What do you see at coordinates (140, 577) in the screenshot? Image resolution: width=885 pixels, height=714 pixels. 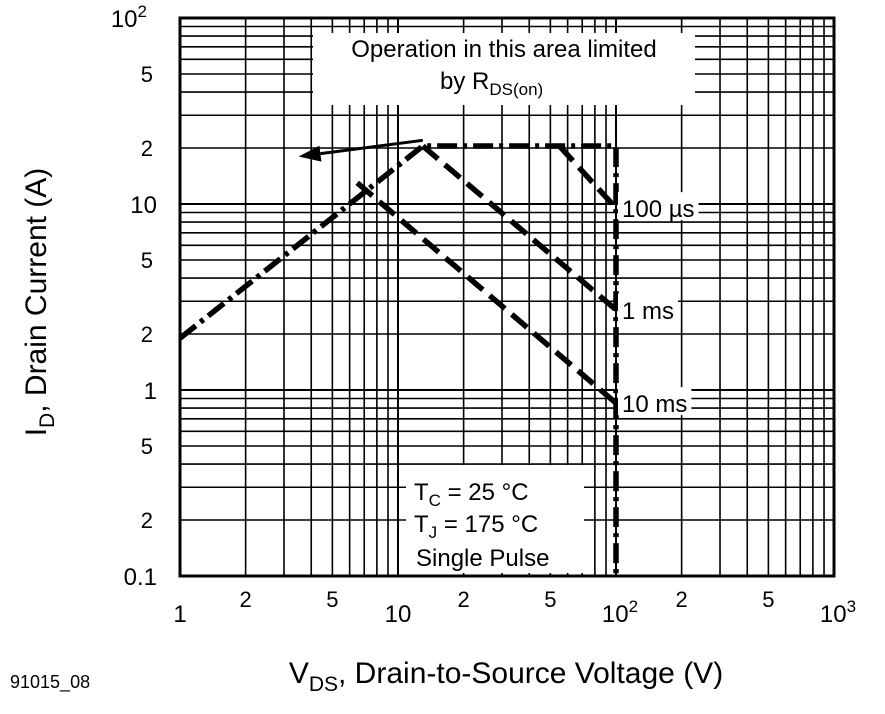 I see `y-tick-label: 0.1` at bounding box center [140, 577].